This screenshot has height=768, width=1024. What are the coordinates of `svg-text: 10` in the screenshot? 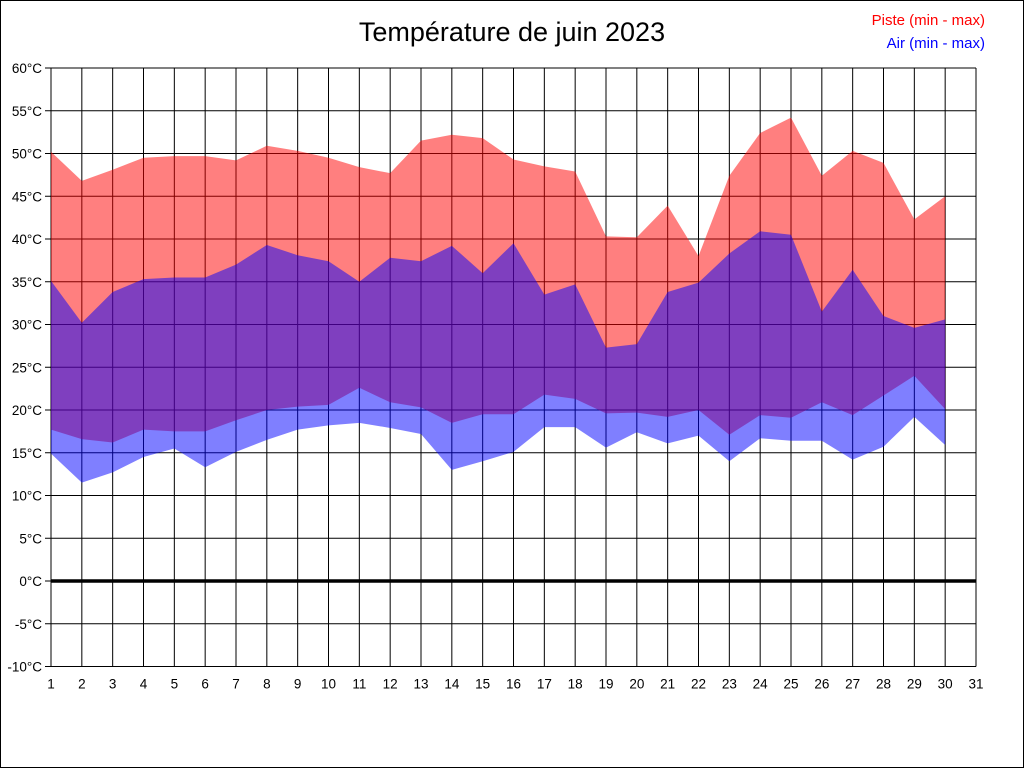 It's located at (328, 684).